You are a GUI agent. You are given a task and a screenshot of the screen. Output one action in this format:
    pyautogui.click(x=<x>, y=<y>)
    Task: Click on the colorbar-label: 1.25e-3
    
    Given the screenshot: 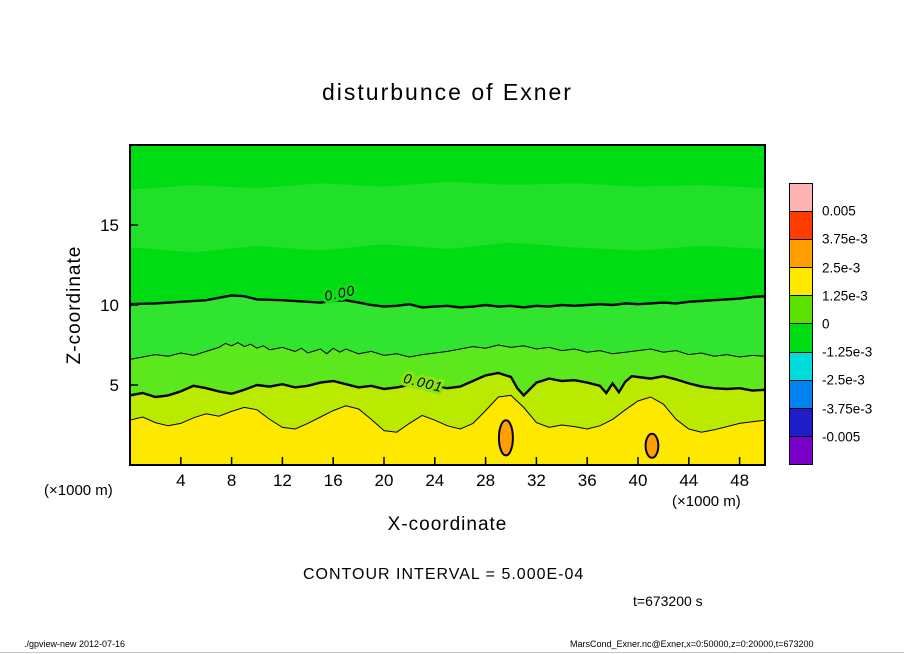 What is the action you would take?
    pyautogui.click(x=845, y=296)
    